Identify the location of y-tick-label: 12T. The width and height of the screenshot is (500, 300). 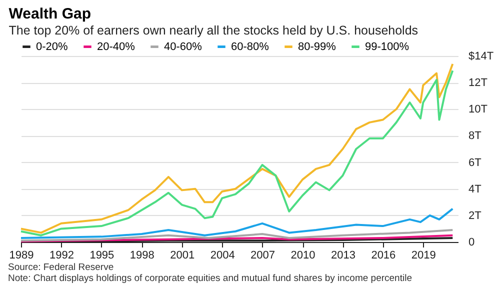
(478, 83).